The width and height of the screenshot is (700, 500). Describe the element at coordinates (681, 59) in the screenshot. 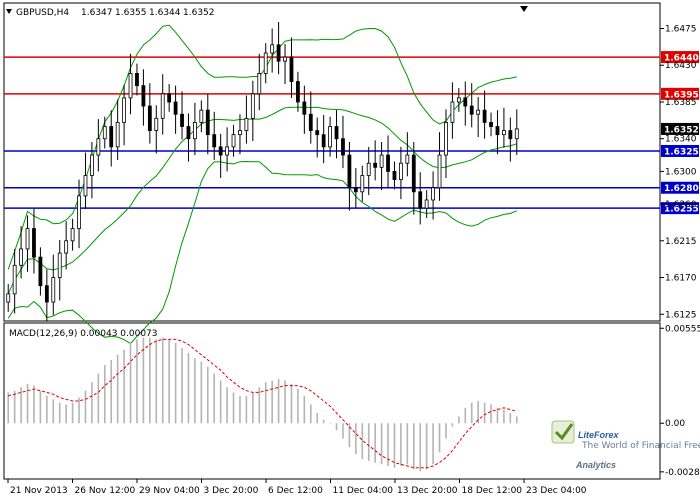

I see `level-label: 1.6440` at that location.